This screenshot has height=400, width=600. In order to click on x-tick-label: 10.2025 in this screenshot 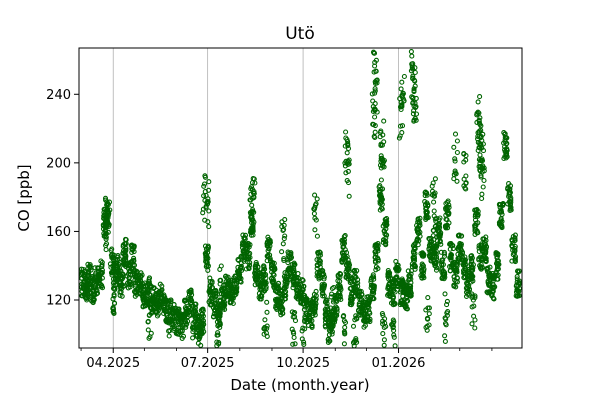, I will do `click(303, 363)`.